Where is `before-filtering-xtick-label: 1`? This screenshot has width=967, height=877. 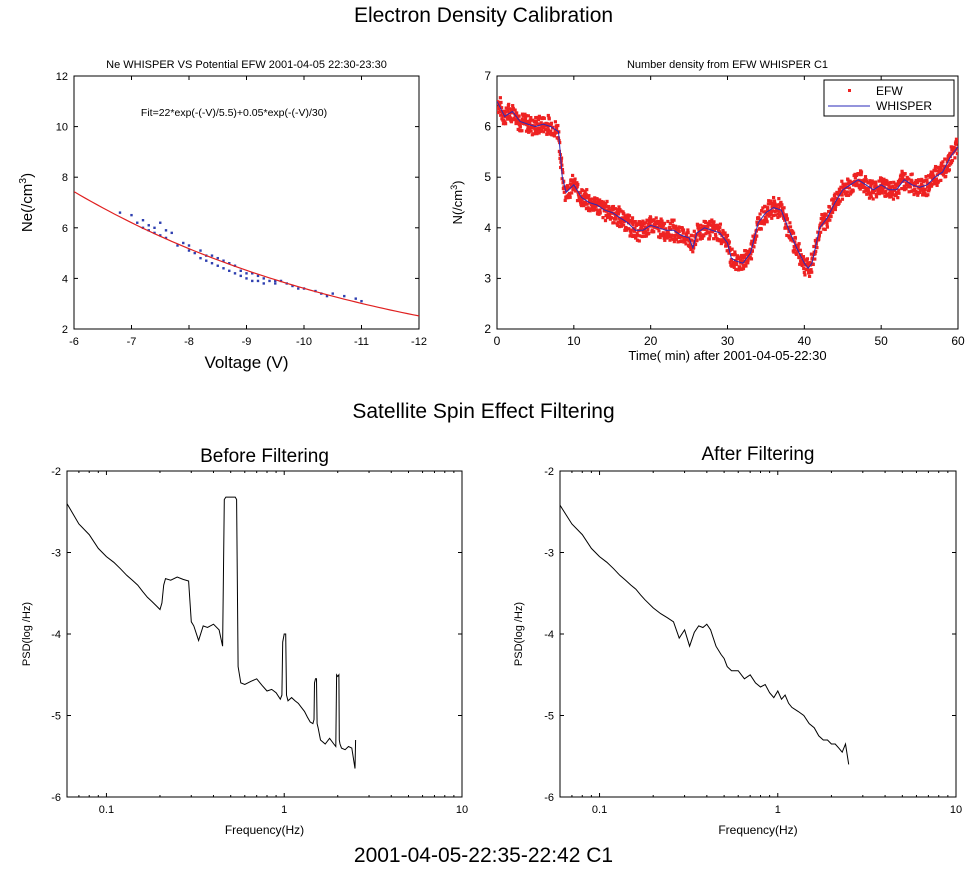
before-filtering-xtick-label: 1 is located at coordinates (284, 810).